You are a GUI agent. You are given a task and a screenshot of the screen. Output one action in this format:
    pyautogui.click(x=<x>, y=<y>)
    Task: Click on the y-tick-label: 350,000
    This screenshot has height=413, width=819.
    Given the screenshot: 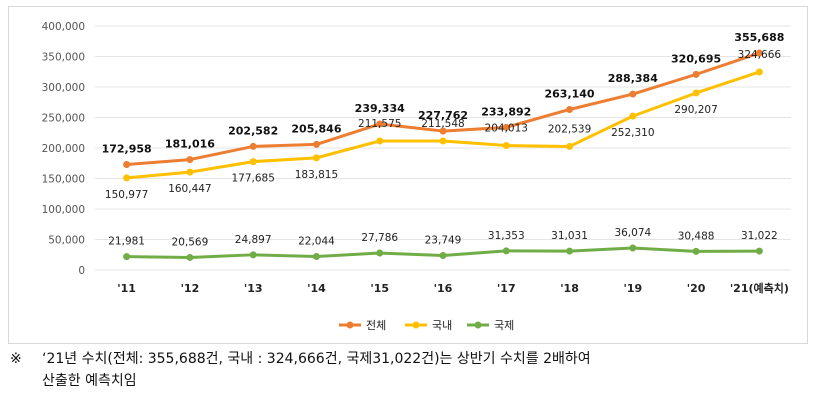 What is the action you would take?
    pyautogui.click(x=63, y=58)
    